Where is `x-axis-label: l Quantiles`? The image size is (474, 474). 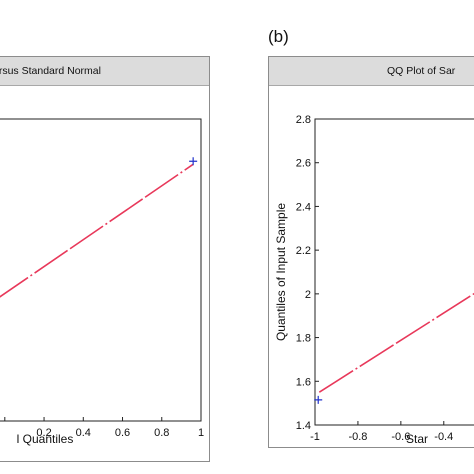
x-axis-label: l Quantiles is located at coordinates (45, 439).